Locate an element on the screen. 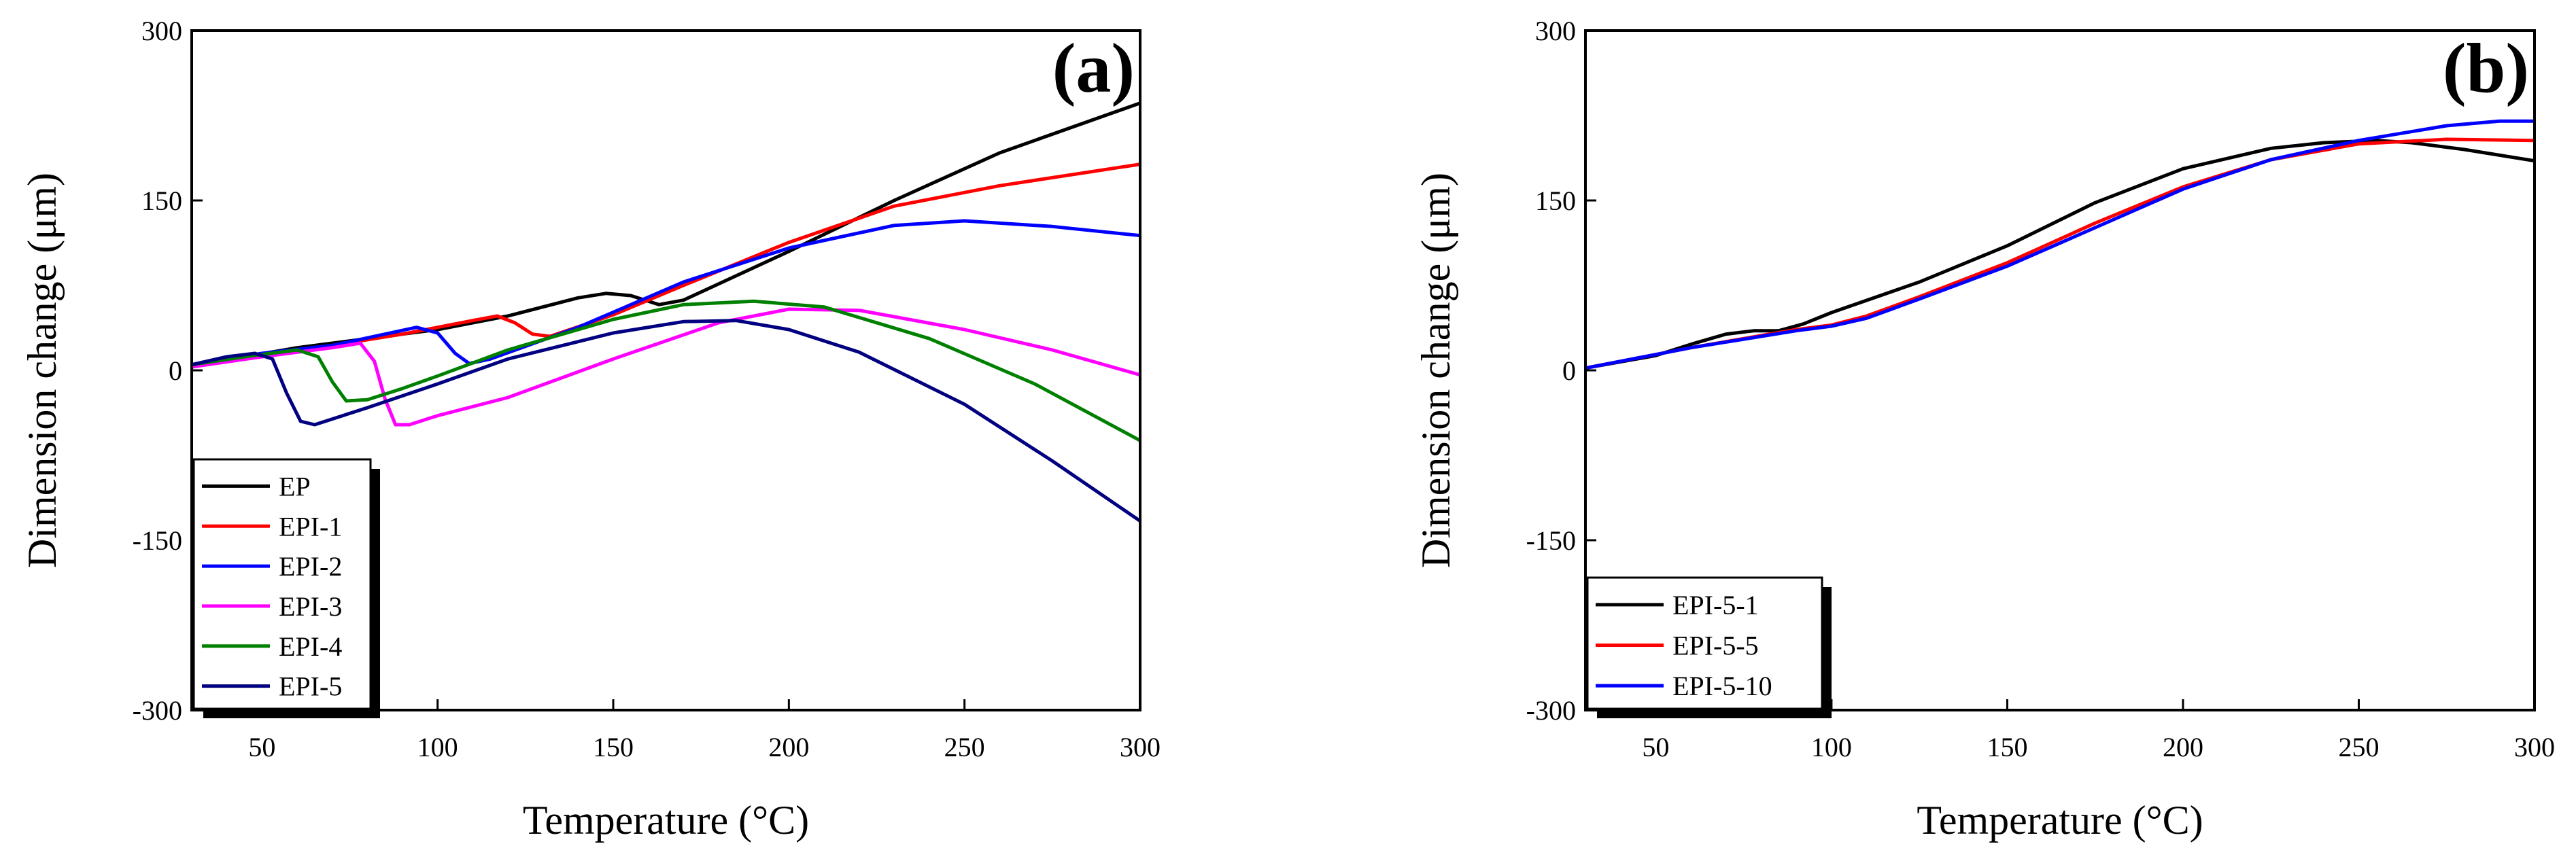  legend: EP EPI-1 EPI-2 EPI-3 EPI-4 EPI-5 is located at coordinates (286, 588).